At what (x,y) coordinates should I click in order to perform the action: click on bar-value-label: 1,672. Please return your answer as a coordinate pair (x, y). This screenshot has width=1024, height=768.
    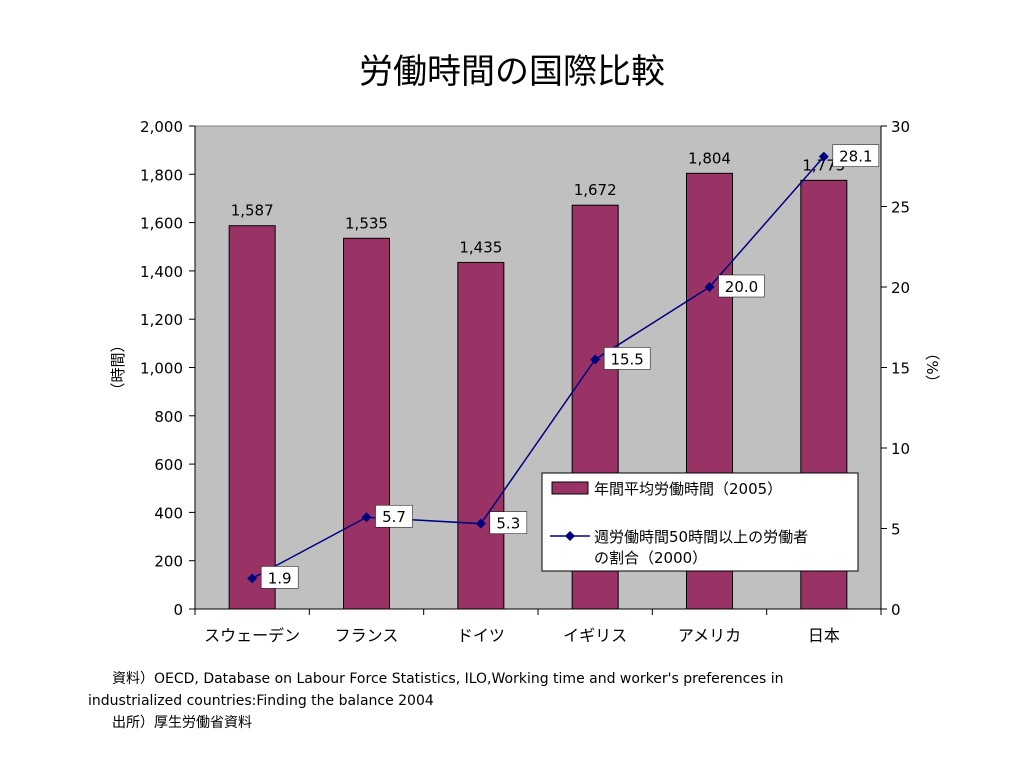
    Looking at the image, I should click on (595, 190).